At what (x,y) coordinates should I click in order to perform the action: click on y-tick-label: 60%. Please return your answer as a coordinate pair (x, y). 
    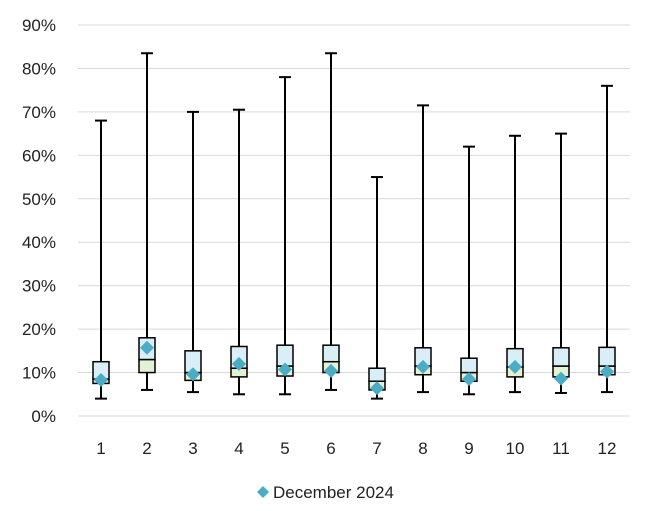
    Looking at the image, I should click on (39, 155).